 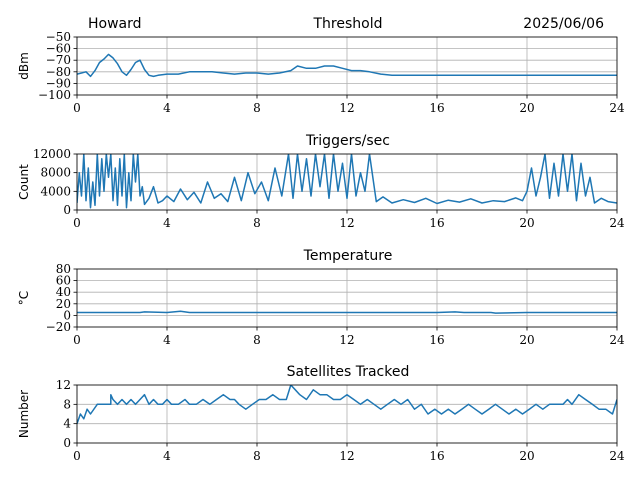 What do you see at coordinates (348, 24) in the screenshot?
I see `panel-title: Threshold` at bounding box center [348, 24].